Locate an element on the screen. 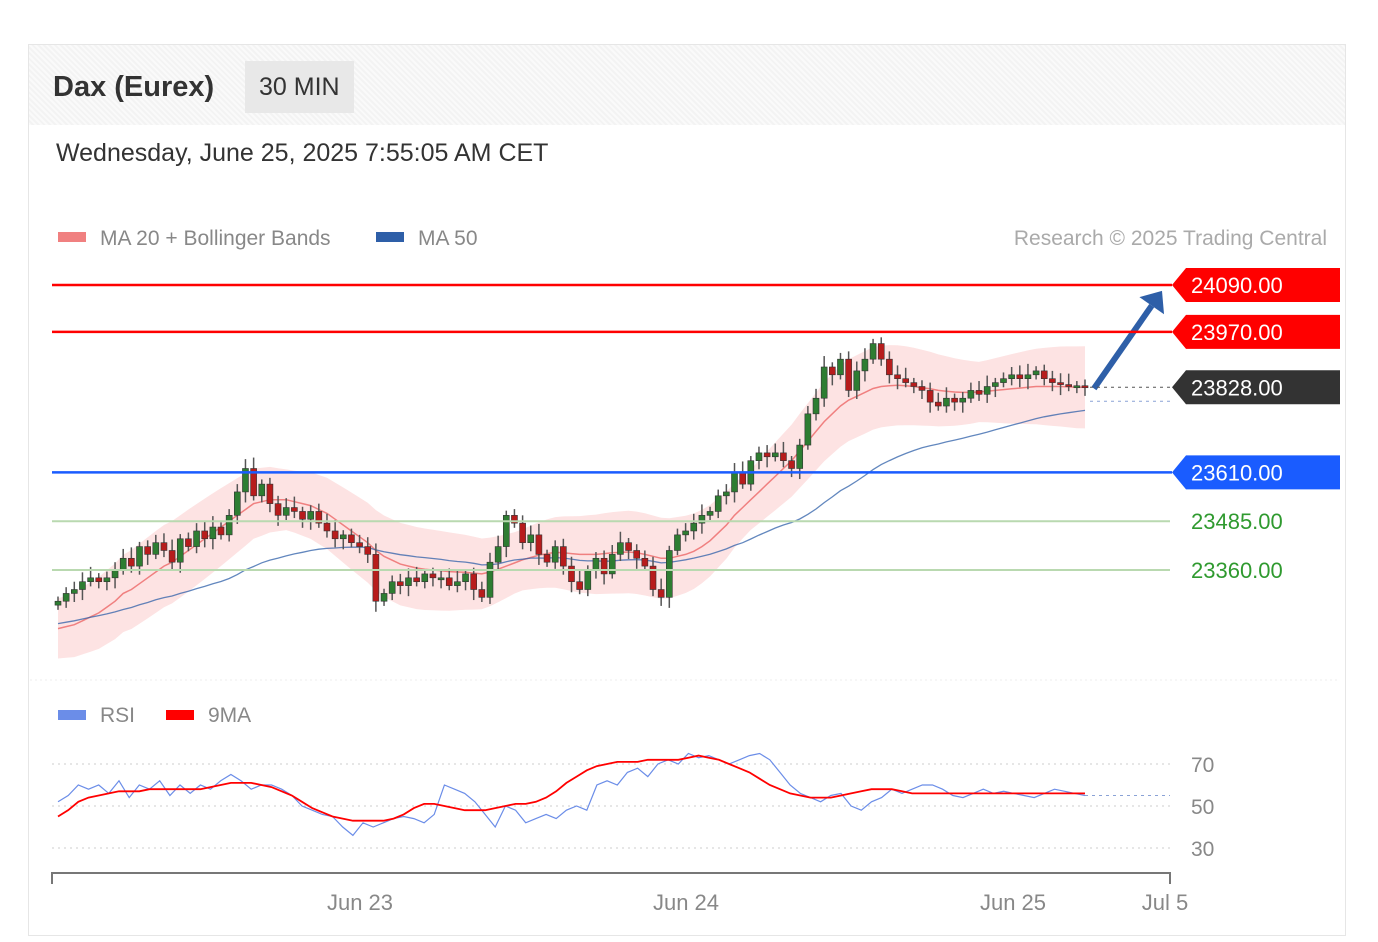  level-label: 23485.00 is located at coordinates (1237, 521).